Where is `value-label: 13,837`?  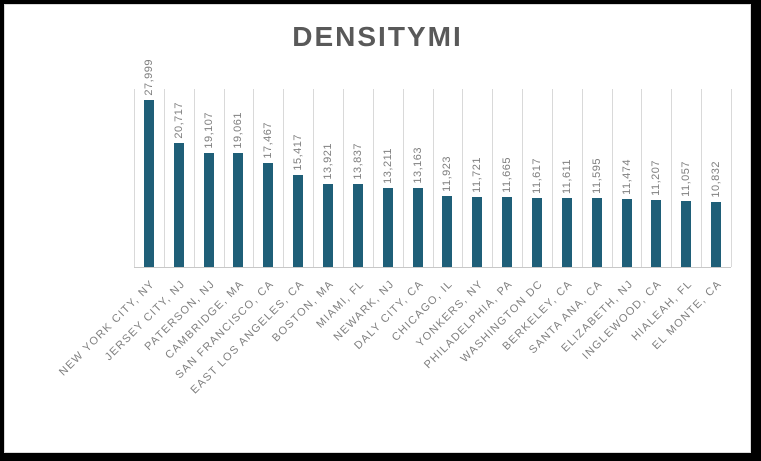
value-label: 13,837 is located at coordinates (358, 161).